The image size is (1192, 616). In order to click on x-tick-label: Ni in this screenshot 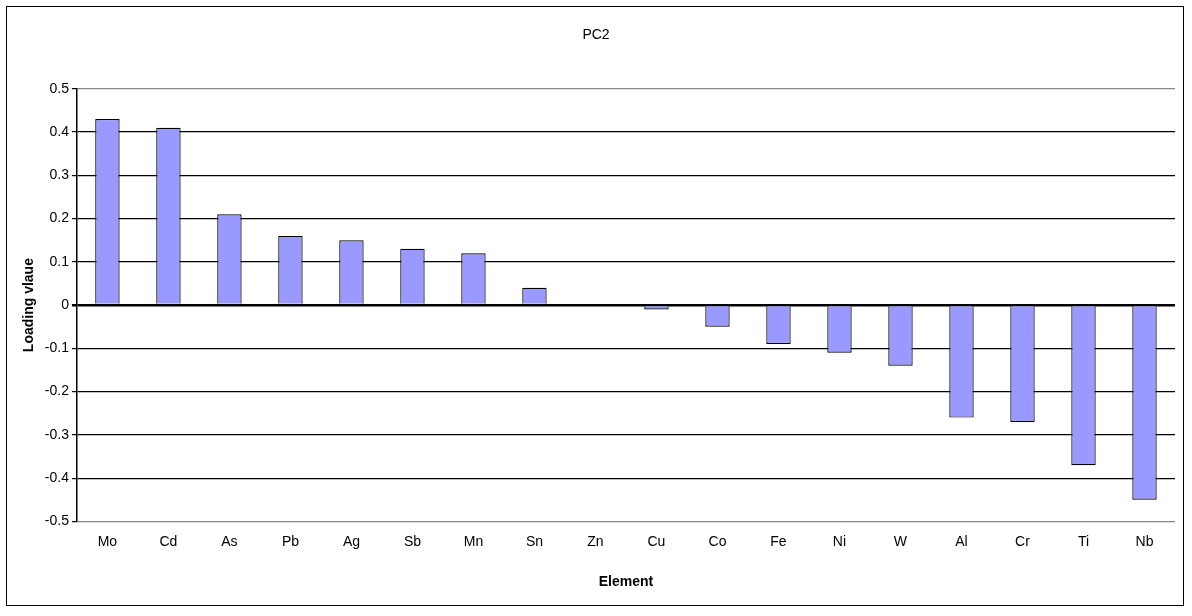, I will do `click(839, 540)`.